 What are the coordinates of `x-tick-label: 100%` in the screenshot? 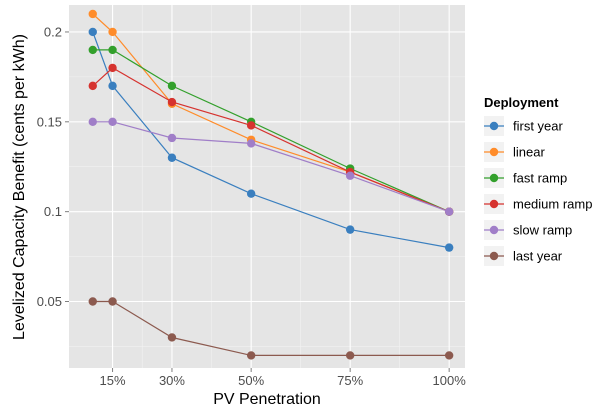 It's located at (450, 380).